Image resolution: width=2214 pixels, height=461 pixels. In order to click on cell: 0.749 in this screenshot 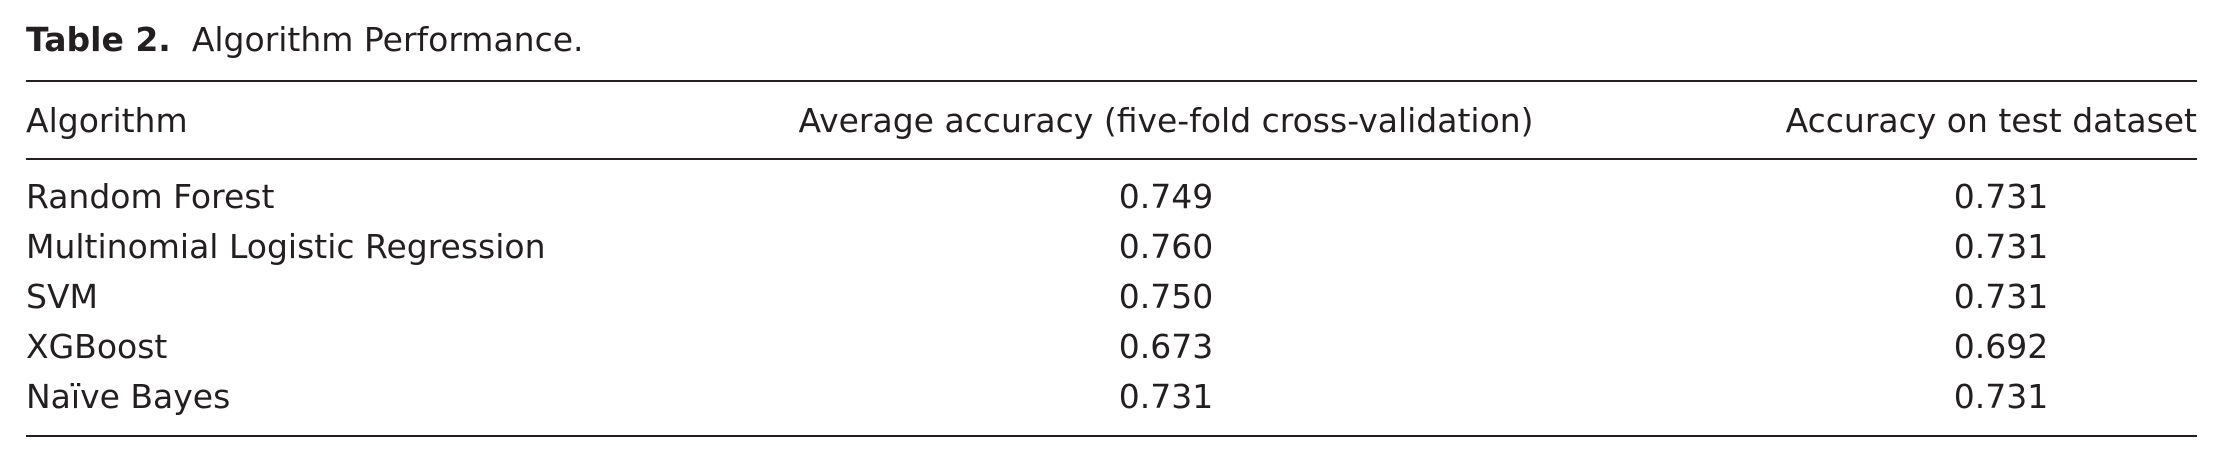, I will do `click(1166, 196)`.